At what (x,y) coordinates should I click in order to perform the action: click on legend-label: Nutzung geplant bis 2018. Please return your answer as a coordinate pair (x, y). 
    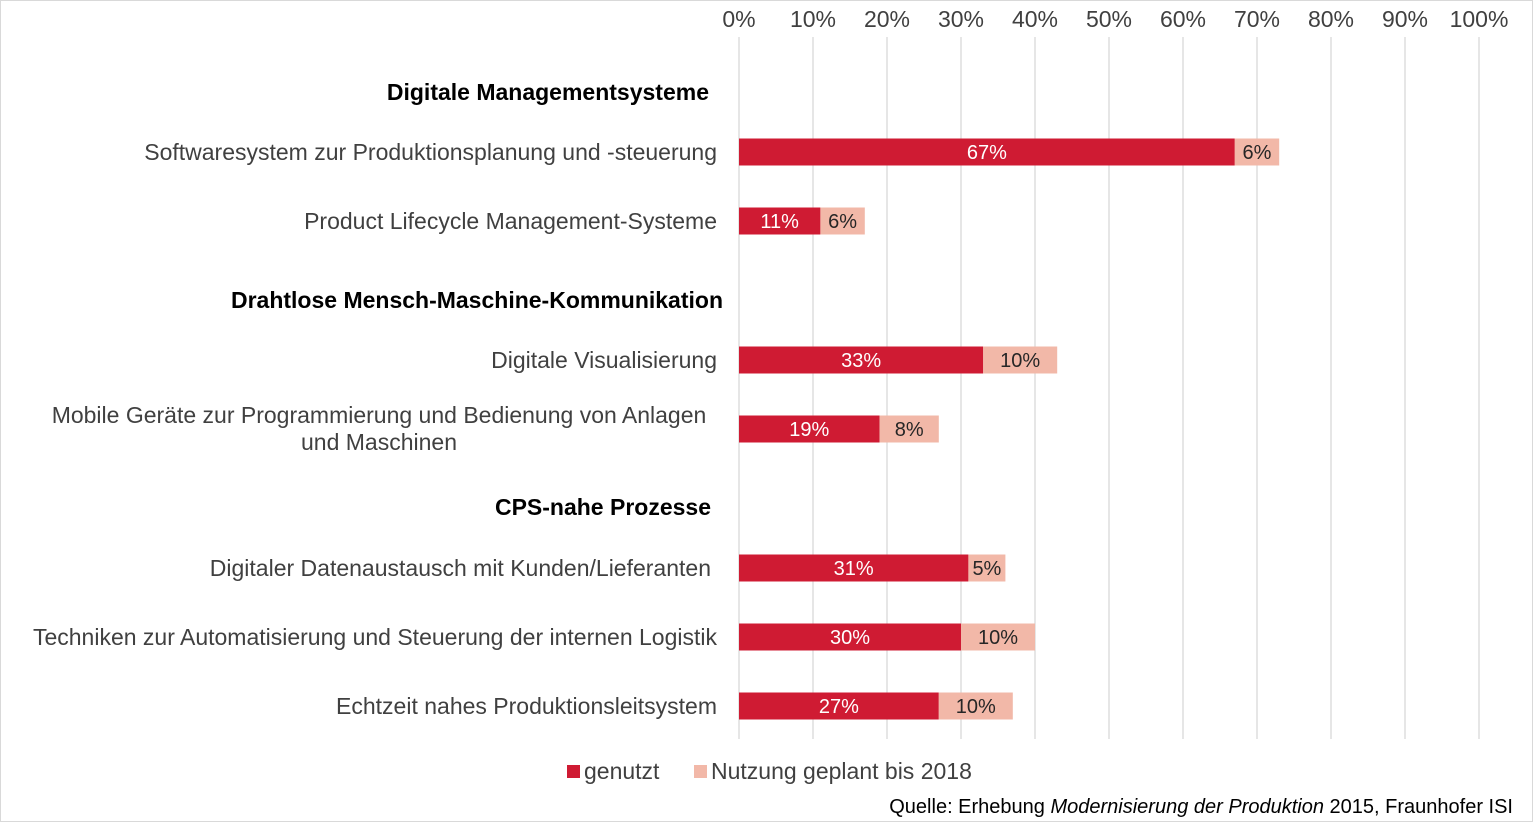
    Looking at the image, I should click on (841, 771).